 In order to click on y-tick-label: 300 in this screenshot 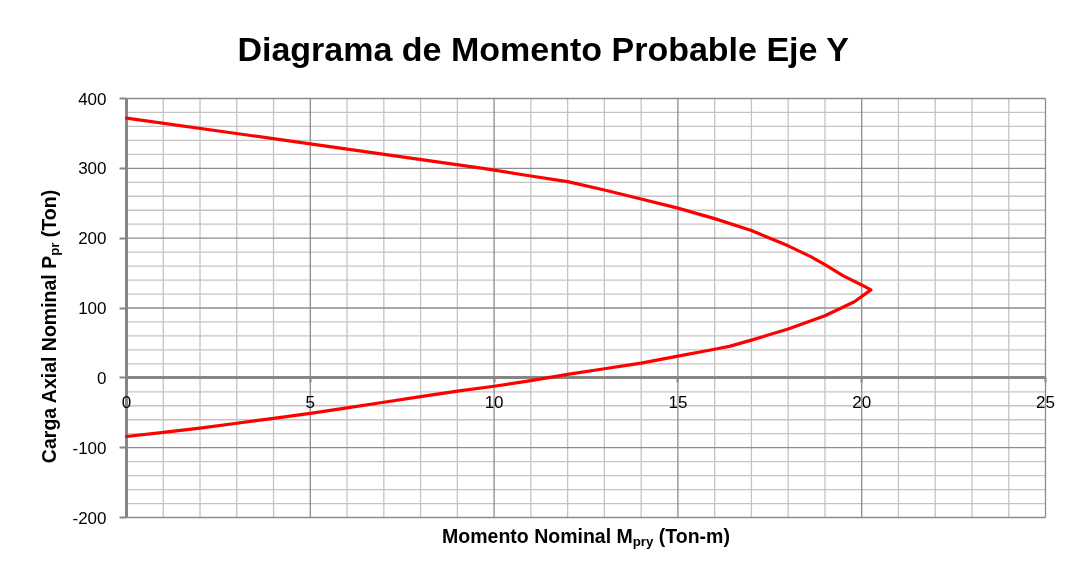, I will do `click(92, 169)`.